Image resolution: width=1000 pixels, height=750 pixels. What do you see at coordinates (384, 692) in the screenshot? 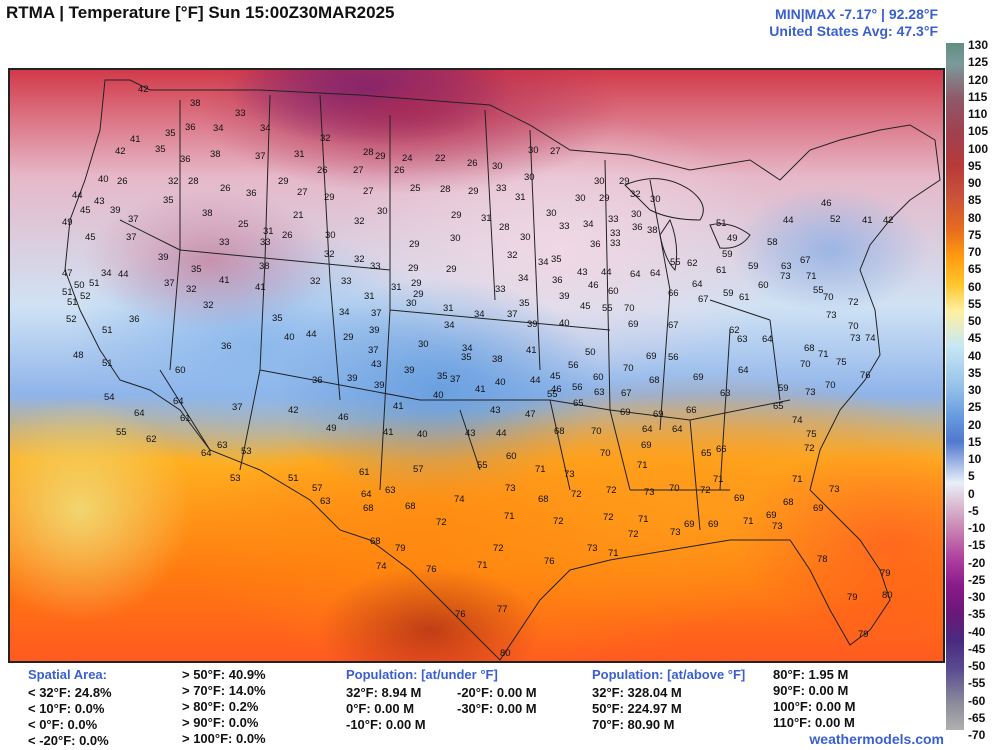
I see `footer-stat-line: 32°F: 8.94 M` at bounding box center [384, 692].